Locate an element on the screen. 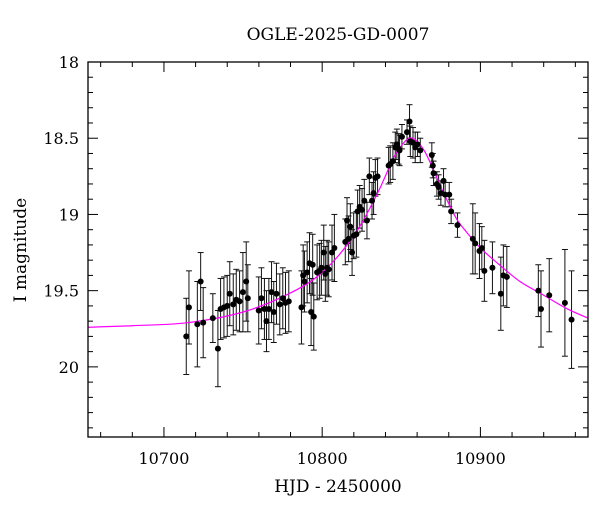  x-axis-label: HJD - 2450000 is located at coordinates (338, 487).